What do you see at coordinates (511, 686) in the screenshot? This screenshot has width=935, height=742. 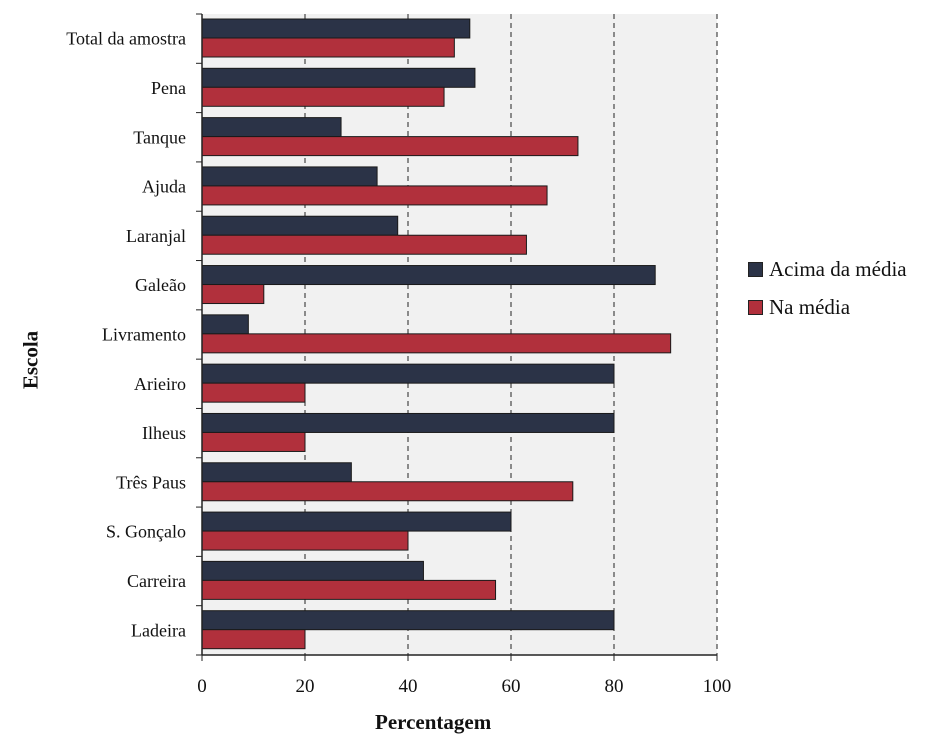 I see `x-tick-label: 60` at bounding box center [511, 686].